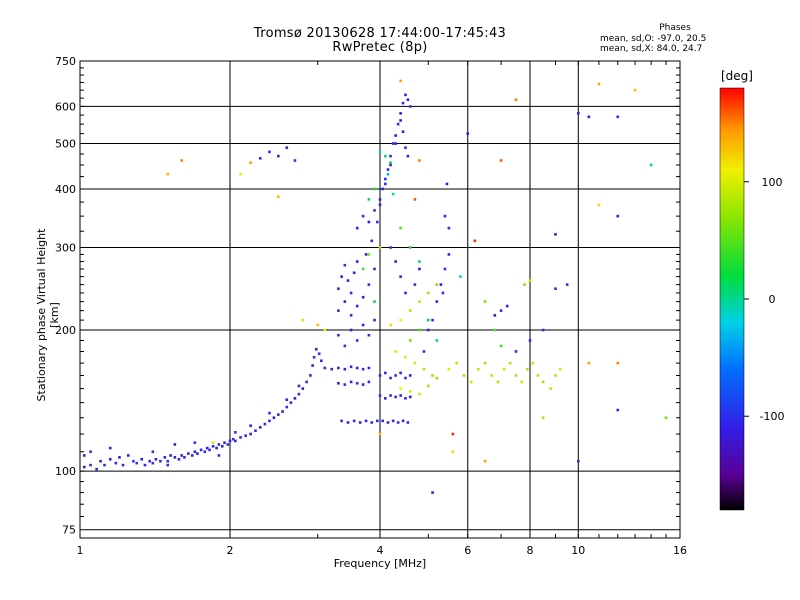 This screenshot has width=800, height=600. Describe the element at coordinates (680, 550) in the screenshot. I see `x-tick-label: 16` at that location.